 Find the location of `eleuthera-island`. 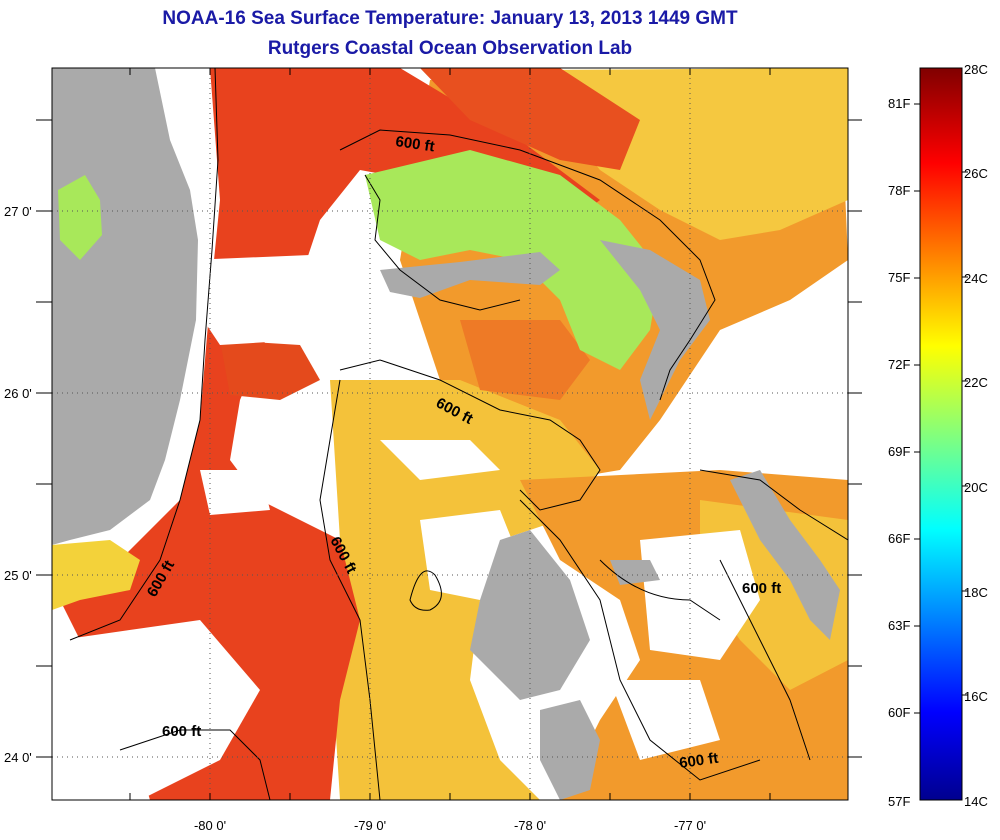

eleuthera-island is located at coordinates (785, 555).